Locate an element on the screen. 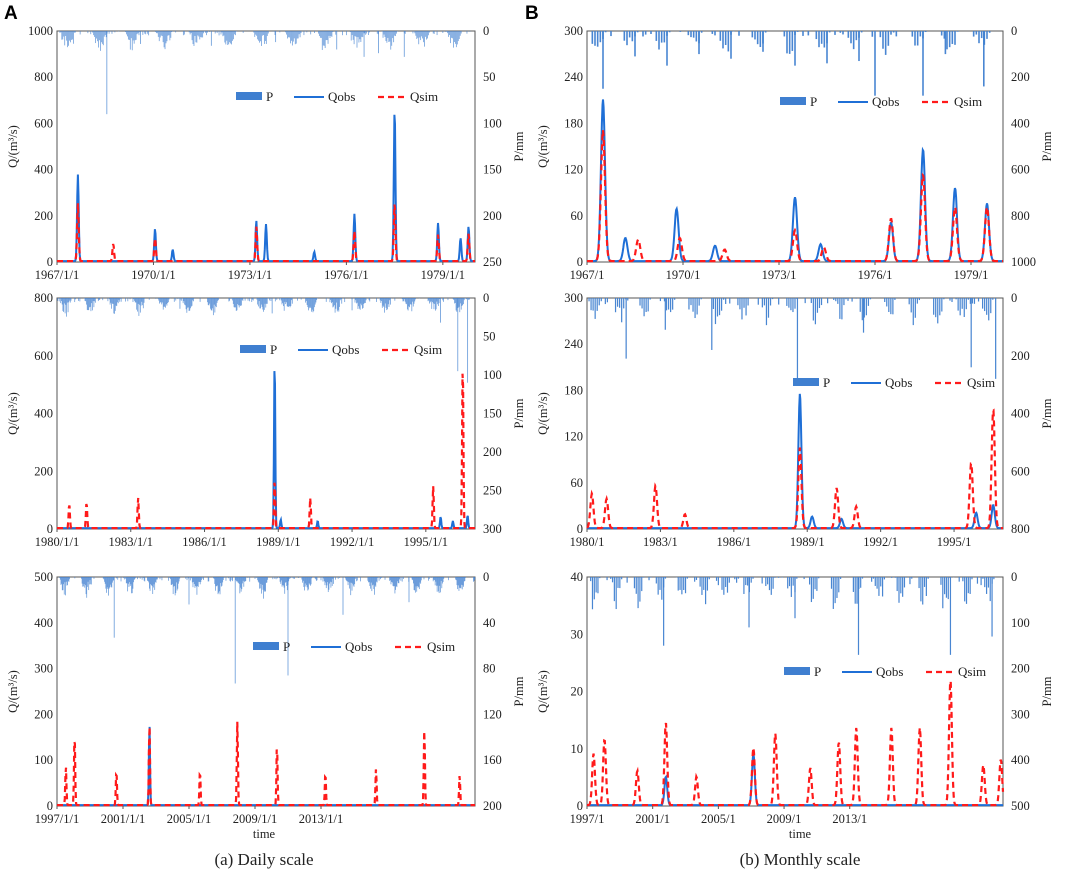  y2-tick-label: 50 is located at coordinates (489, 337).